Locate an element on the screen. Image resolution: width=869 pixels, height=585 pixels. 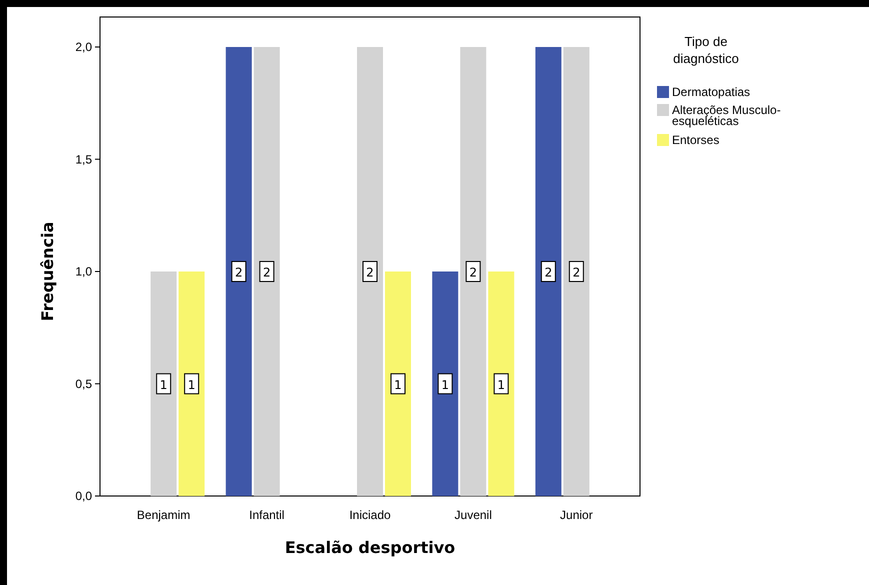
x-tick-label: Iniciado is located at coordinates (370, 515).